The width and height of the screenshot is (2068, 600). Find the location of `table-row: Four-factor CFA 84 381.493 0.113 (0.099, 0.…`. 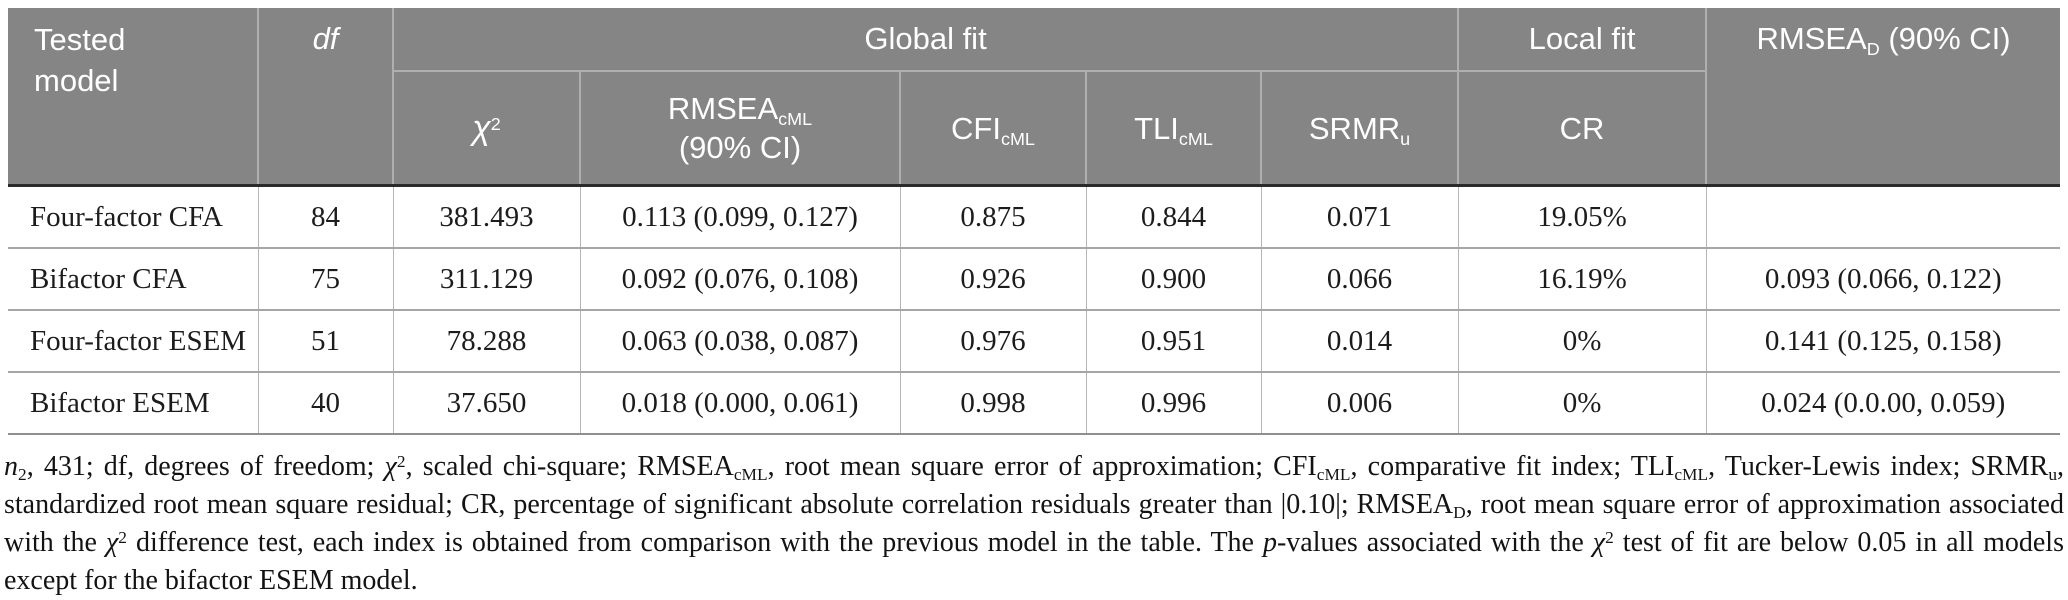

table-row: Four-factor CFA 84 381.493 0.113 (0.099, 0.… is located at coordinates (1034, 216).